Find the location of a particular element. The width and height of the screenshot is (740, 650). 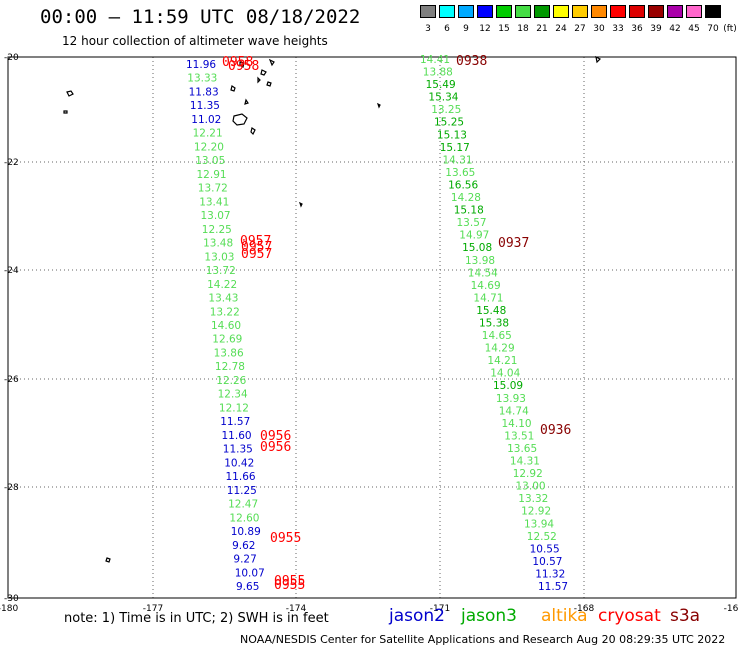

legend-cryosat: cryosat is located at coordinates (629, 616).